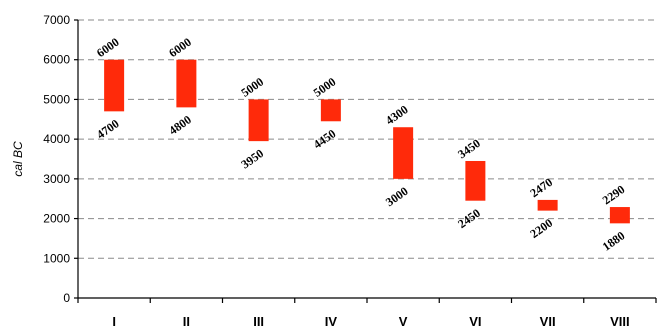  I want to click on data-label-low: 3950, so click(252, 158).